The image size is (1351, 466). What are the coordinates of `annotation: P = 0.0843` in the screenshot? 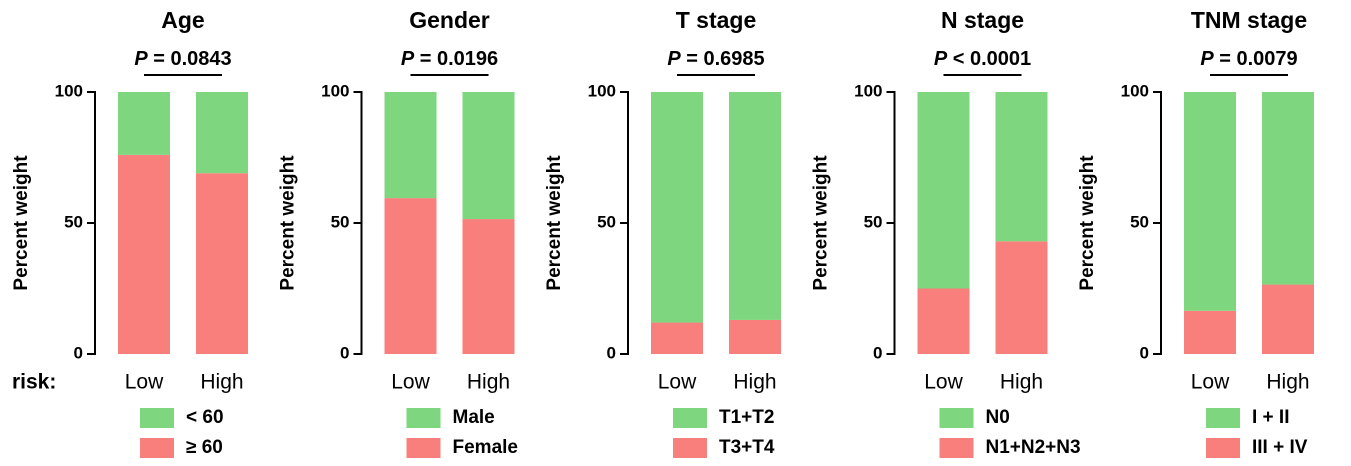 It's located at (182, 59).